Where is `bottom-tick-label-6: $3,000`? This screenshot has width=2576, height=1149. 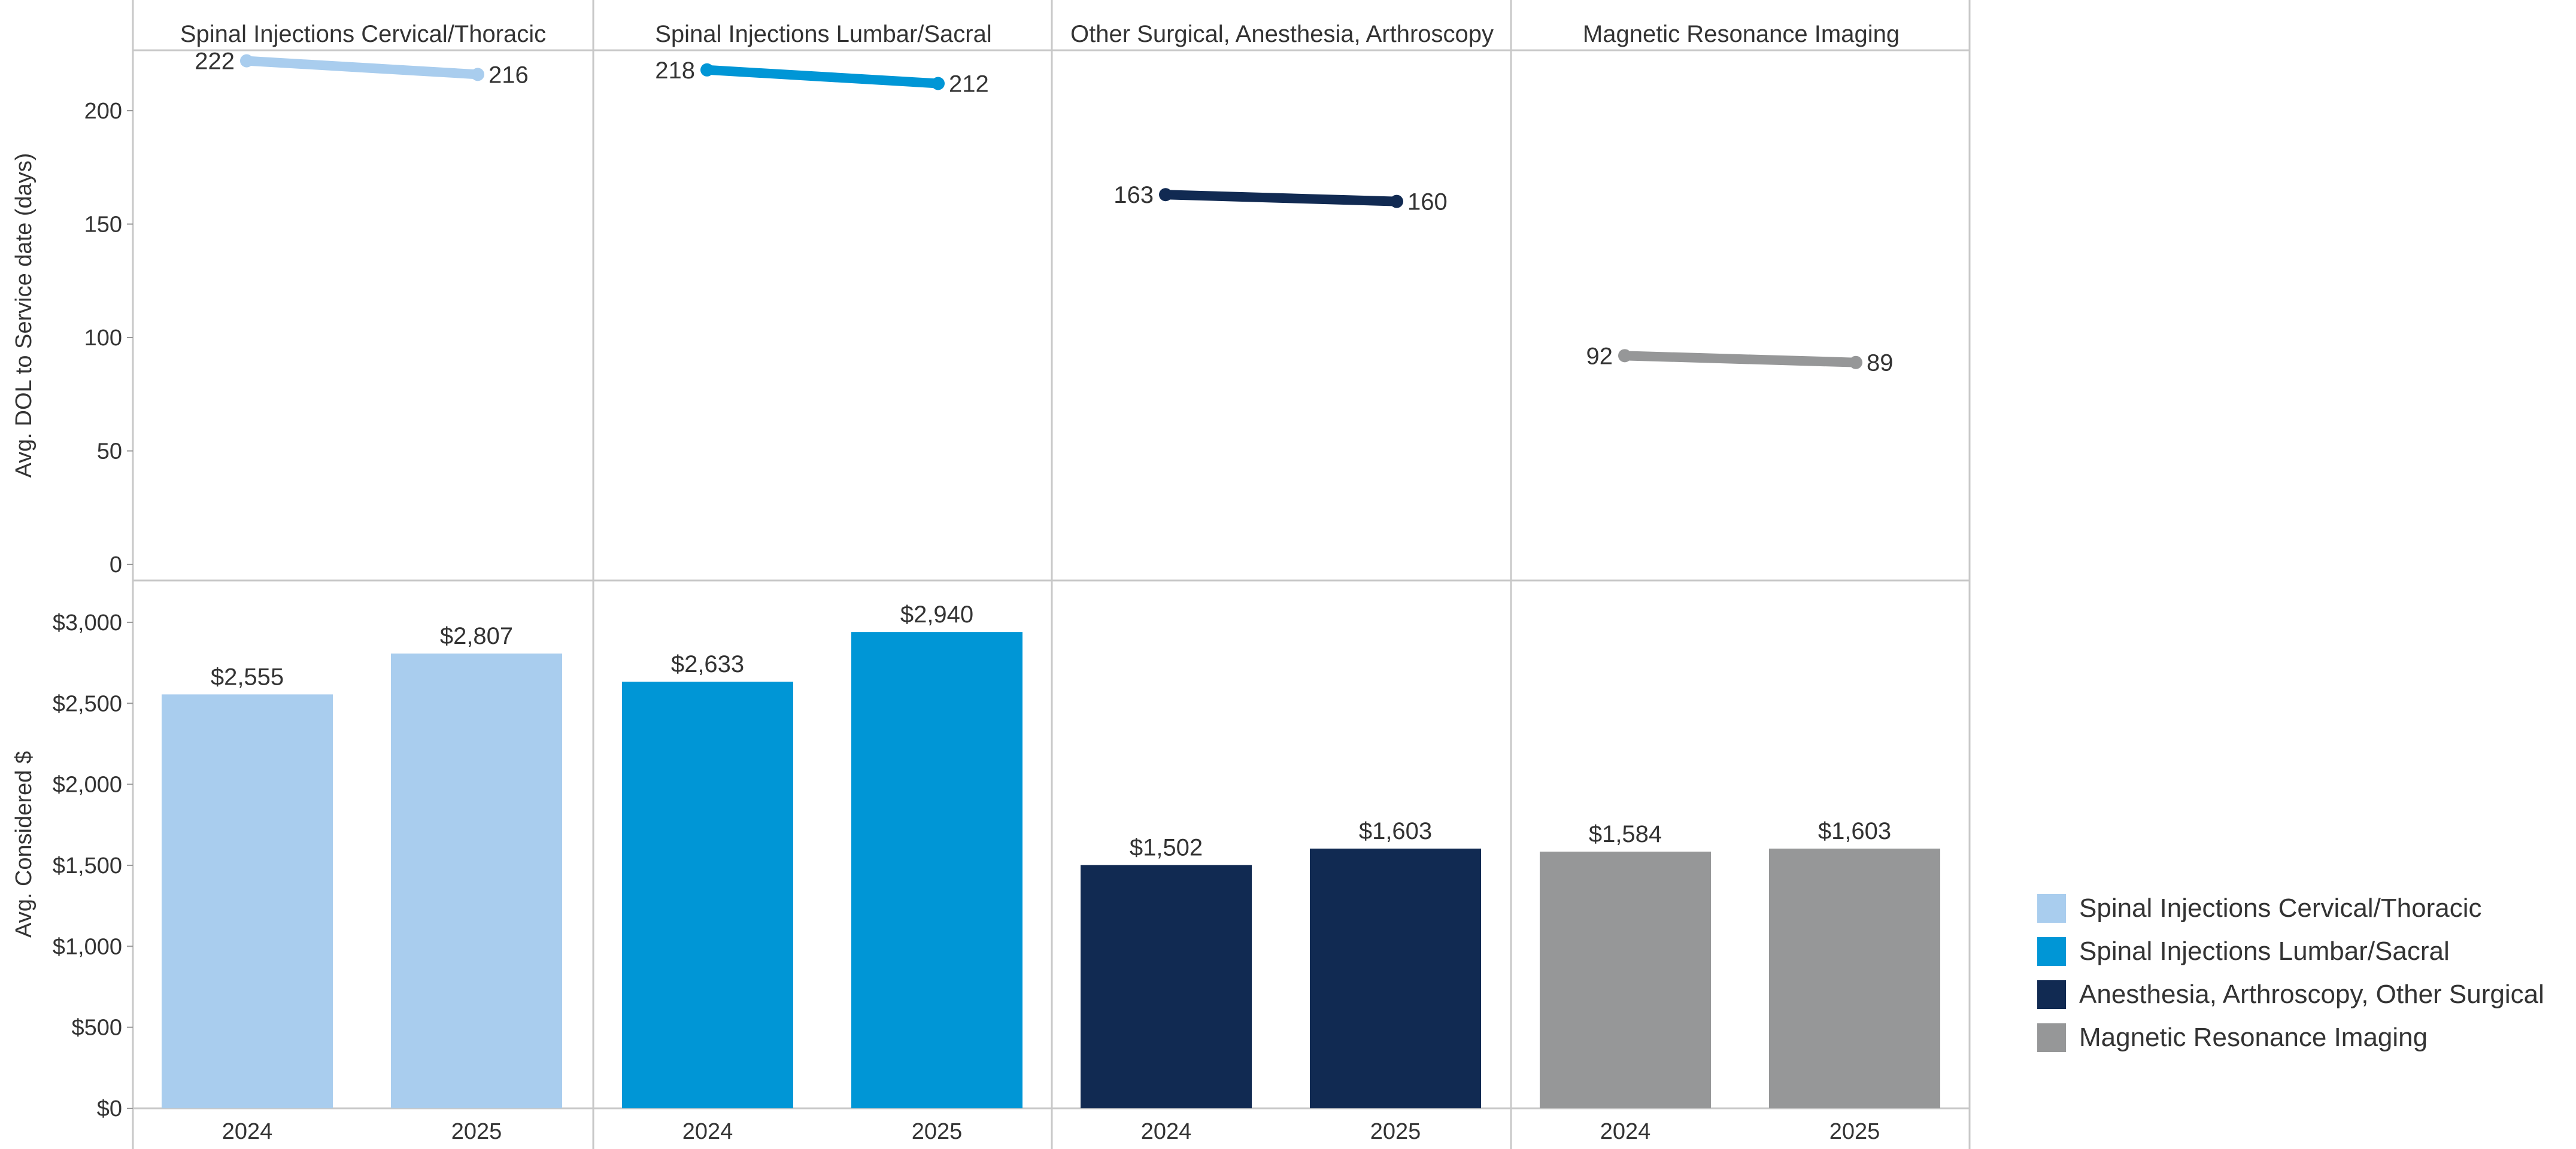 bottom-tick-label-6: $3,000 is located at coordinates (87, 623).